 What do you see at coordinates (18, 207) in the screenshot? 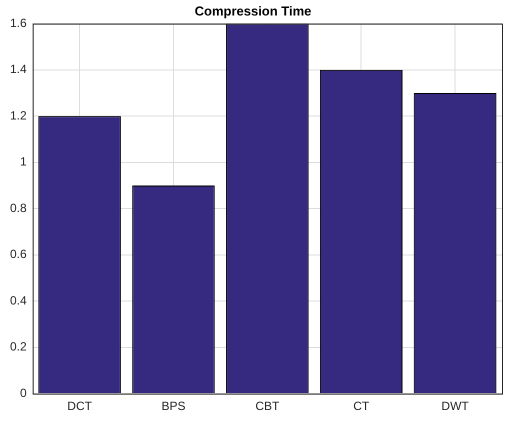
I see `y-tick-label: 0.8` at bounding box center [18, 207].